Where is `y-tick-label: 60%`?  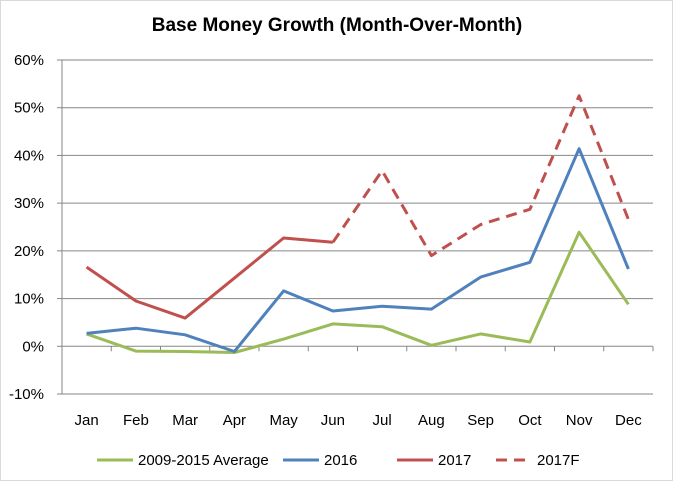
y-tick-label: 60% is located at coordinates (29, 60).